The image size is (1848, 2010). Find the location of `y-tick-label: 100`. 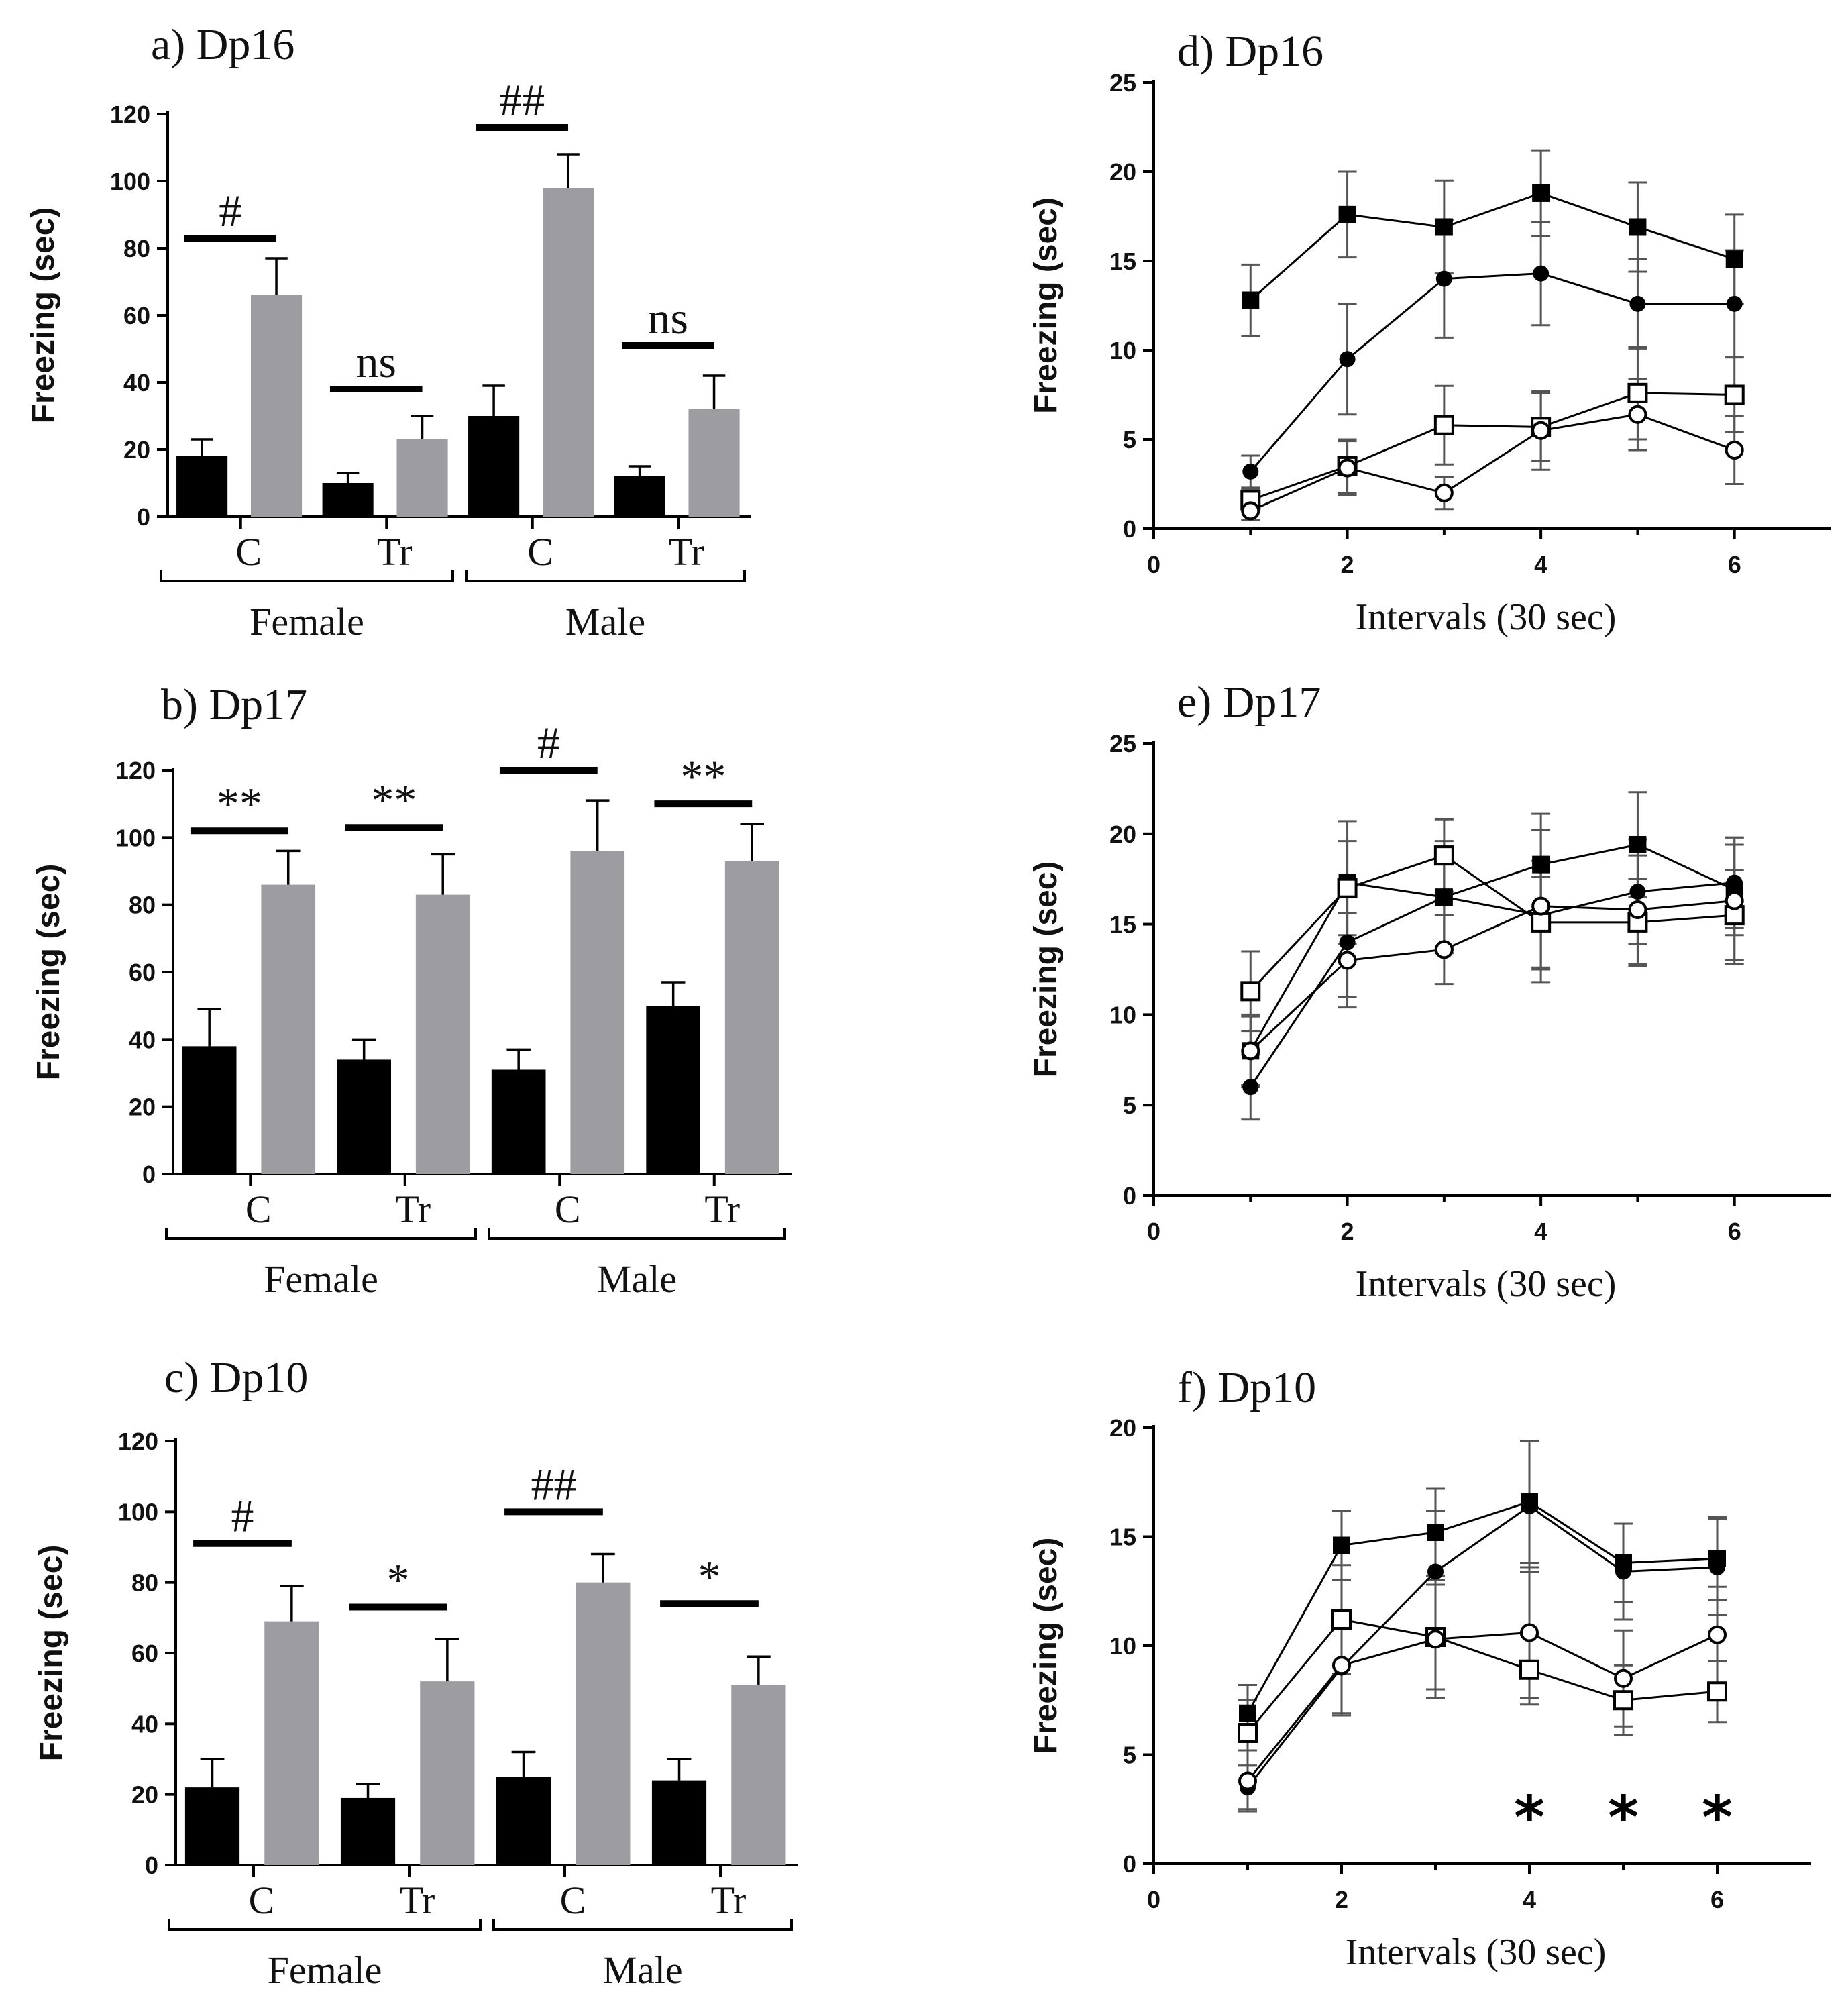

y-tick-label: 100 is located at coordinates (135, 837).